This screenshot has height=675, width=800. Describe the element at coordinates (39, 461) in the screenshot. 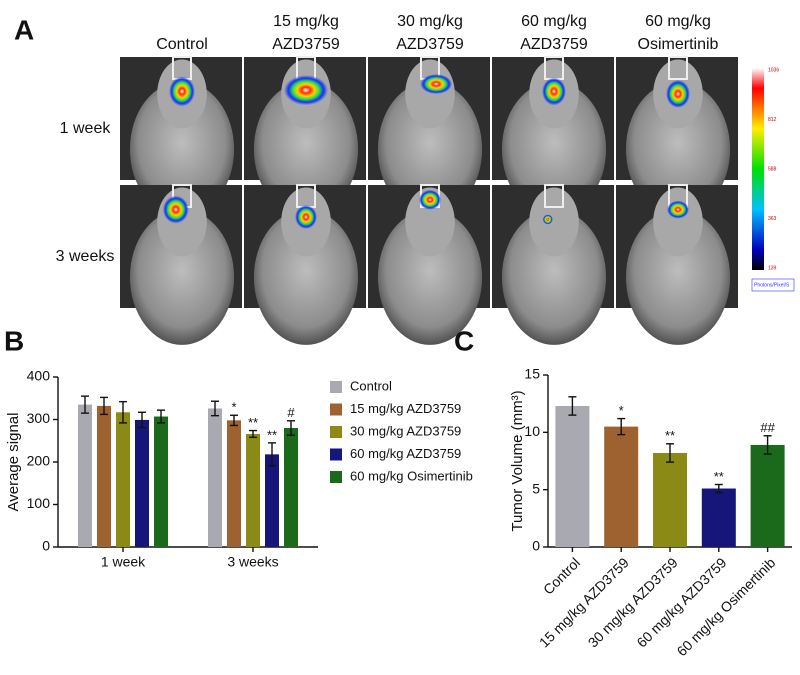

I see `y-tick-label: 200` at that location.